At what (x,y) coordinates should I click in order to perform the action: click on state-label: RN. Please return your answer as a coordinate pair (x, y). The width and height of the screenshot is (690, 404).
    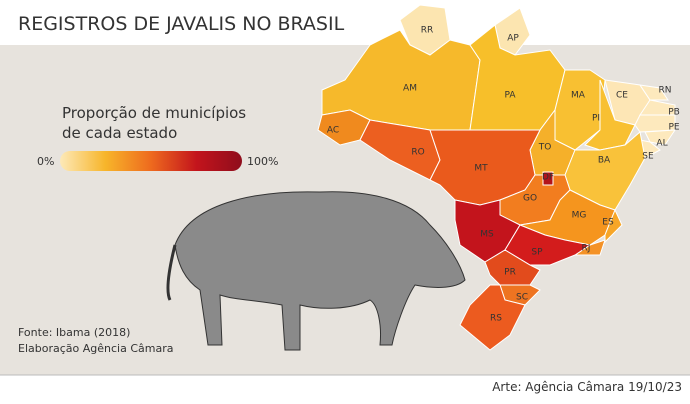
    Looking at the image, I should click on (665, 91).